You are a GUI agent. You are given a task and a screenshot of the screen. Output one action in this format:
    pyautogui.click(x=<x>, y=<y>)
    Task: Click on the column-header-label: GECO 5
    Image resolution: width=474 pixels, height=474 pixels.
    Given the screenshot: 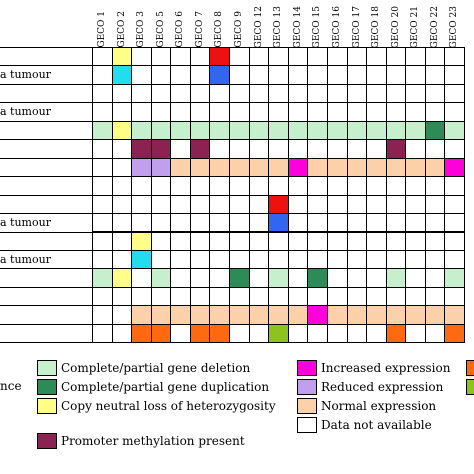 What is the action you would take?
    pyautogui.click(x=160, y=29)
    